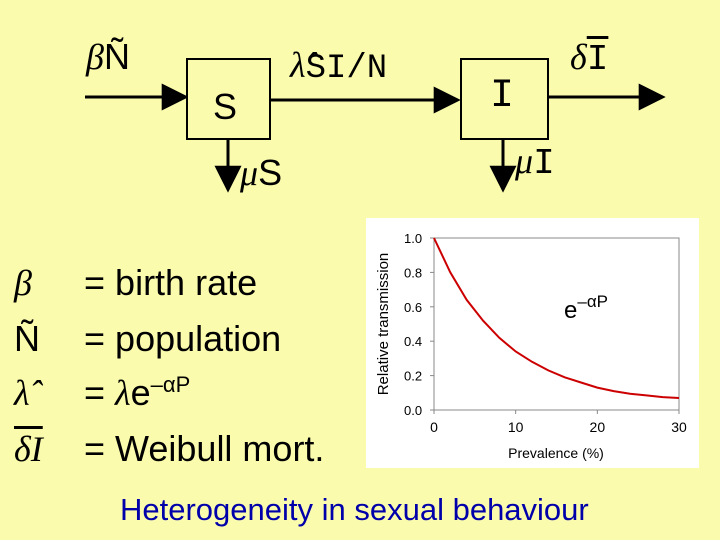 Image resolution: width=720 pixels, height=540 pixels. I want to click on x-axis-label: Prevalence (%), so click(556, 453).